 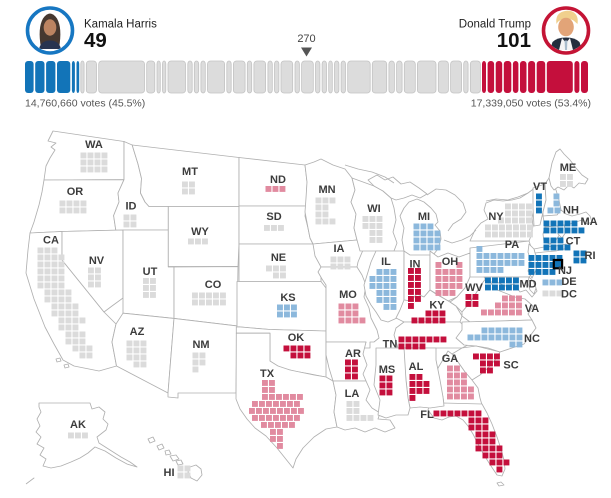 What do you see at coordinates (450, 359) in the screenshot?
I see `svg-text: GA` at bounding box center [450, 359].